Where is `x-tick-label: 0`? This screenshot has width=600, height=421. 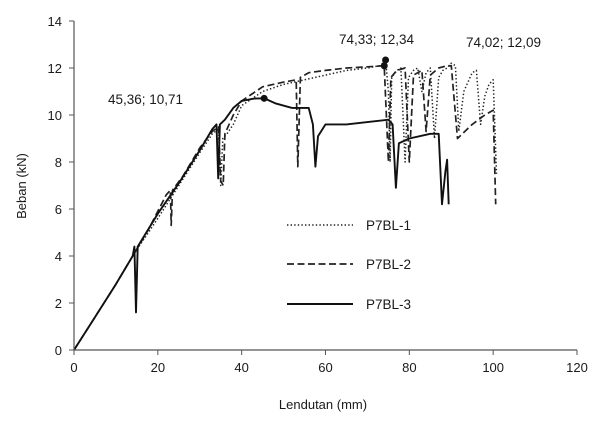
x-tick-label: 0 is located at coordinates (73, 367).